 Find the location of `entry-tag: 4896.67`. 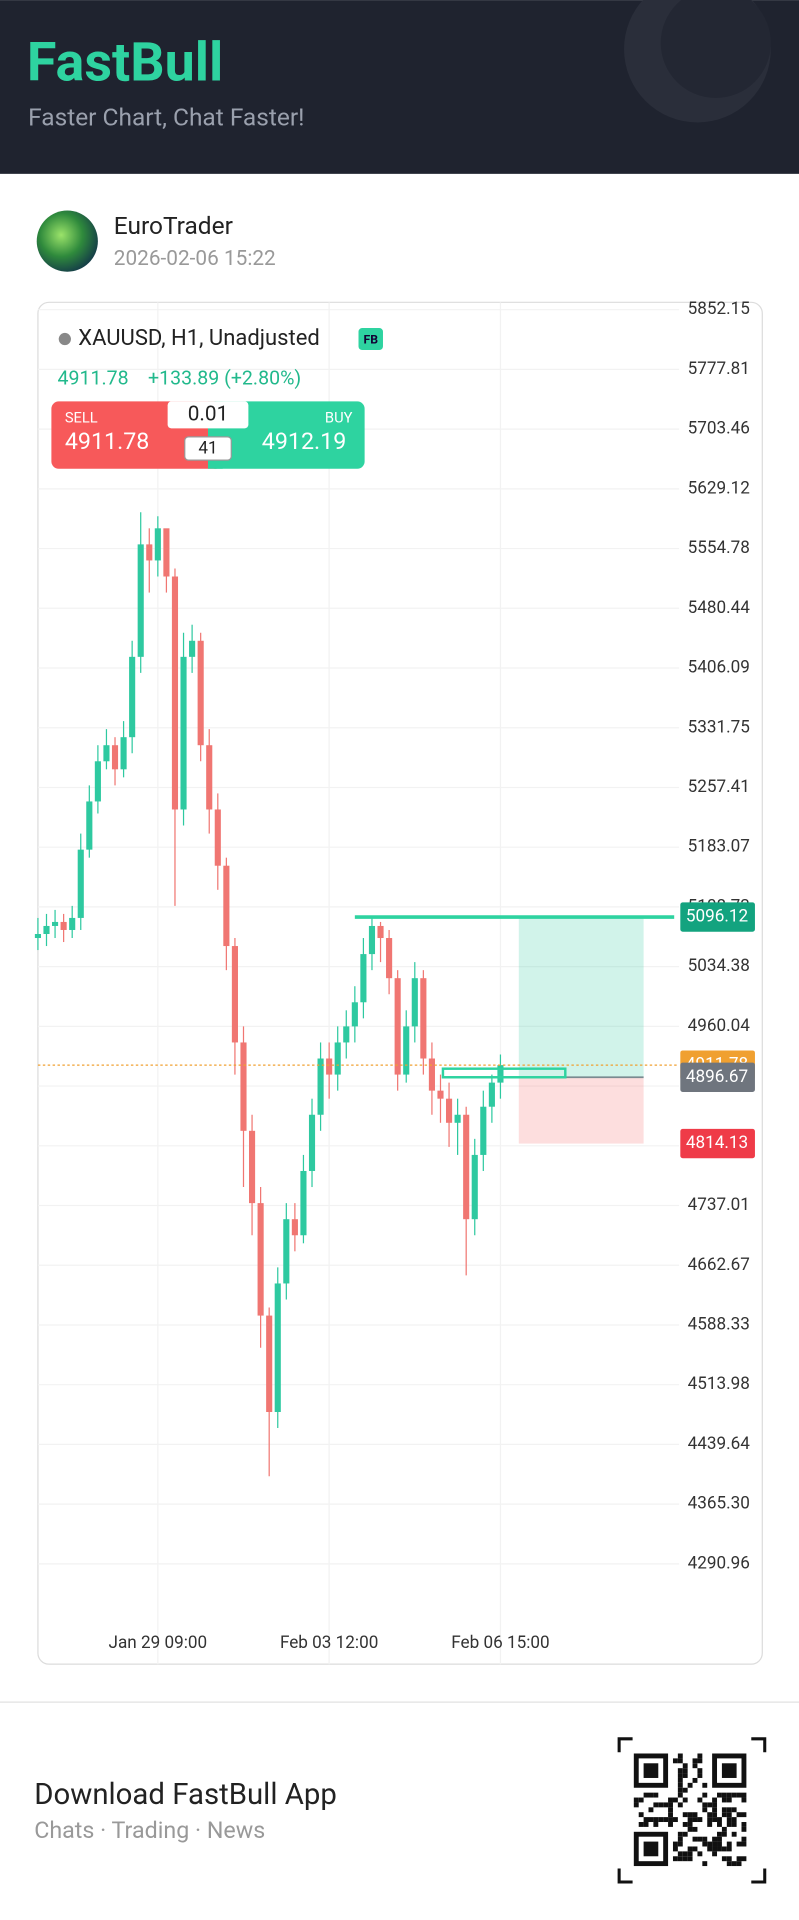

entry-tag: 4896.67 is located at coordinates (717, 1077).